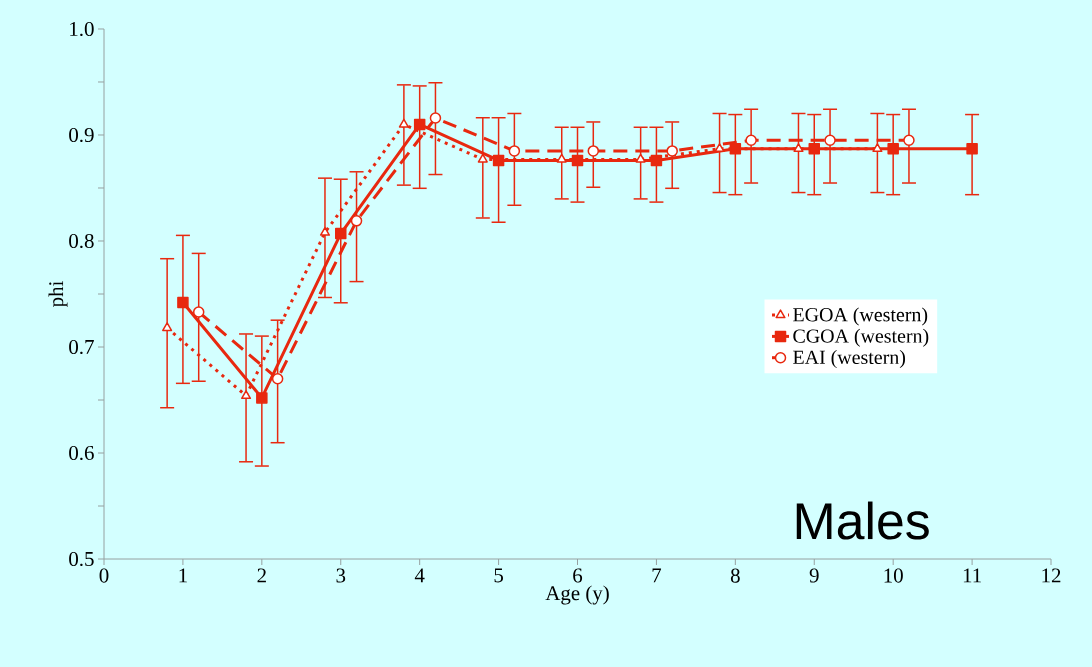  I want to click on x-tick-label: 10, so click(893, 575).